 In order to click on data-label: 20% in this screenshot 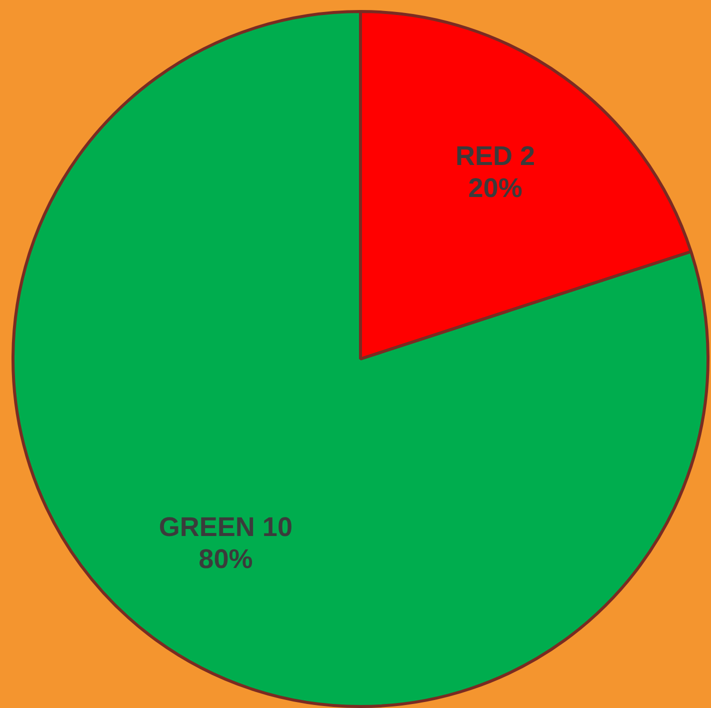, I will do `click(495, 187)`.